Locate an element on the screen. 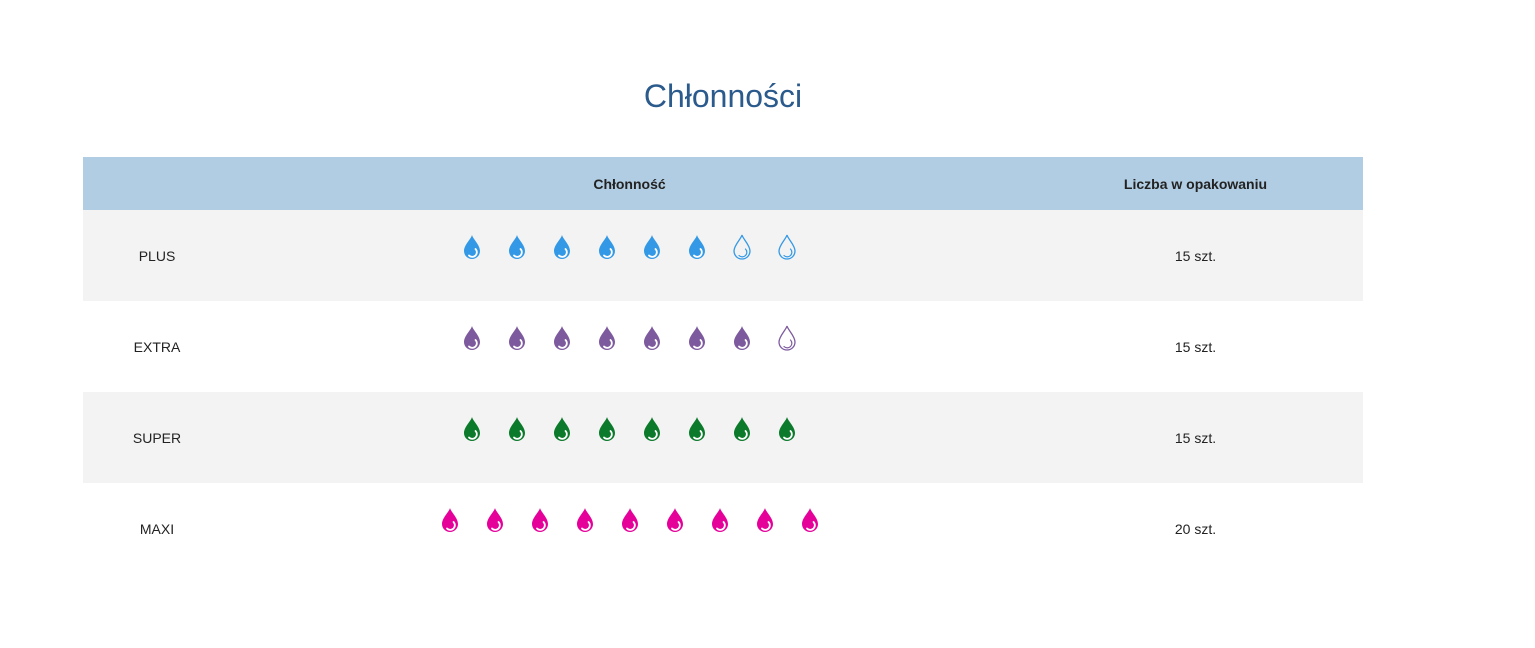  table-row: MAXI 20 szt. is located at coordinates (723, 528).